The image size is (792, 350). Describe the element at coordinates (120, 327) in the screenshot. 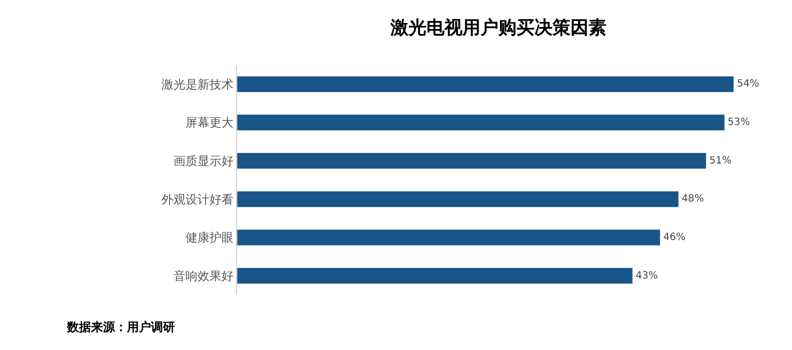

I see `source-note: 数据来源：用户调研` at that location.